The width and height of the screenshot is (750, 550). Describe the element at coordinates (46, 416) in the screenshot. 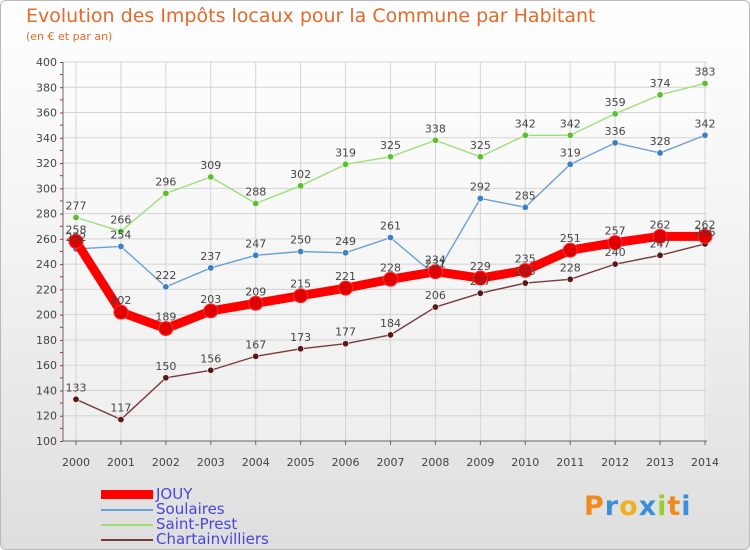

I see `y-tick-label: 120` at that location.